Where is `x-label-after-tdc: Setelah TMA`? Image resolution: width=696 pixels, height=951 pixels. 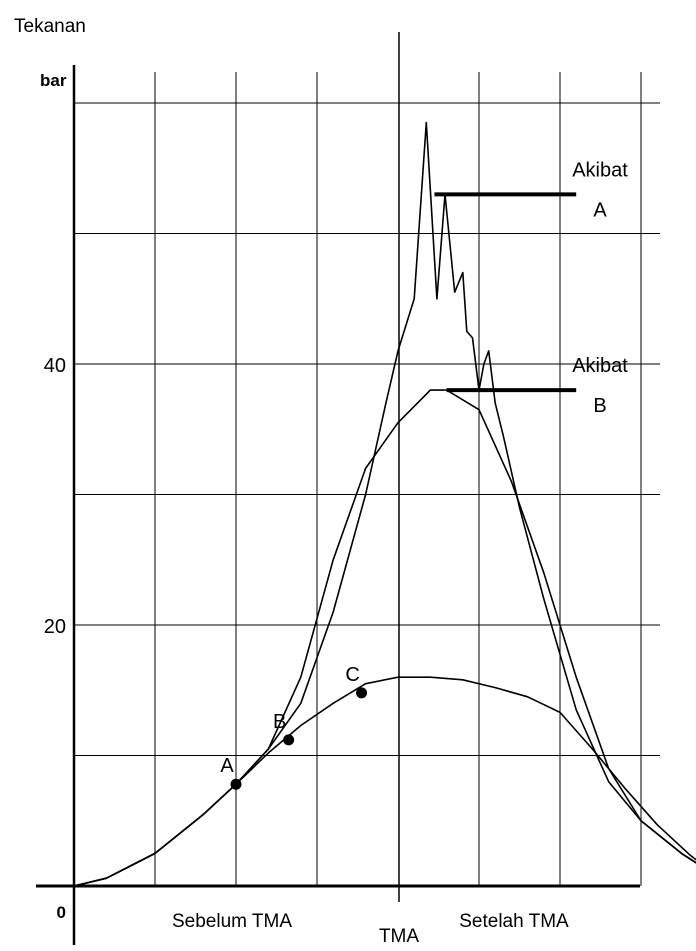 x-label-after-tdc: Setelah TMA is located at coordinates (514, 921).